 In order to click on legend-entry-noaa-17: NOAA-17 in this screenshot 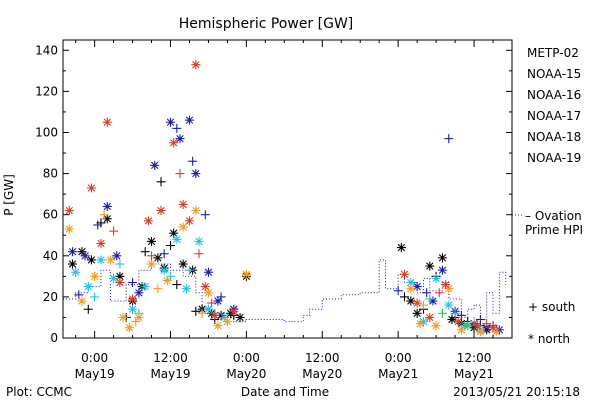, I will do `click(554, 116)`.